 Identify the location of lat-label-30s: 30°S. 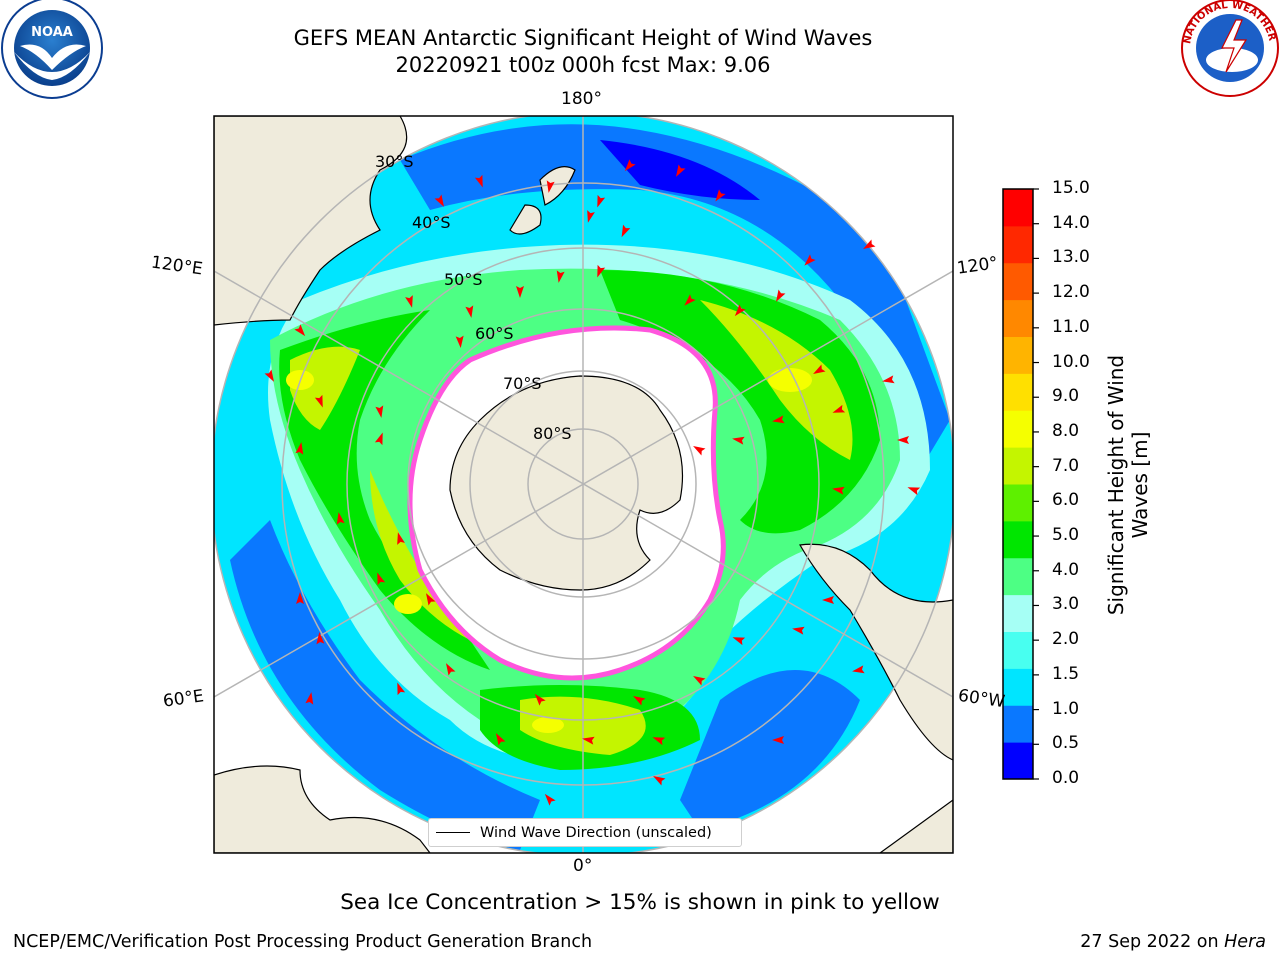
(394, 161).